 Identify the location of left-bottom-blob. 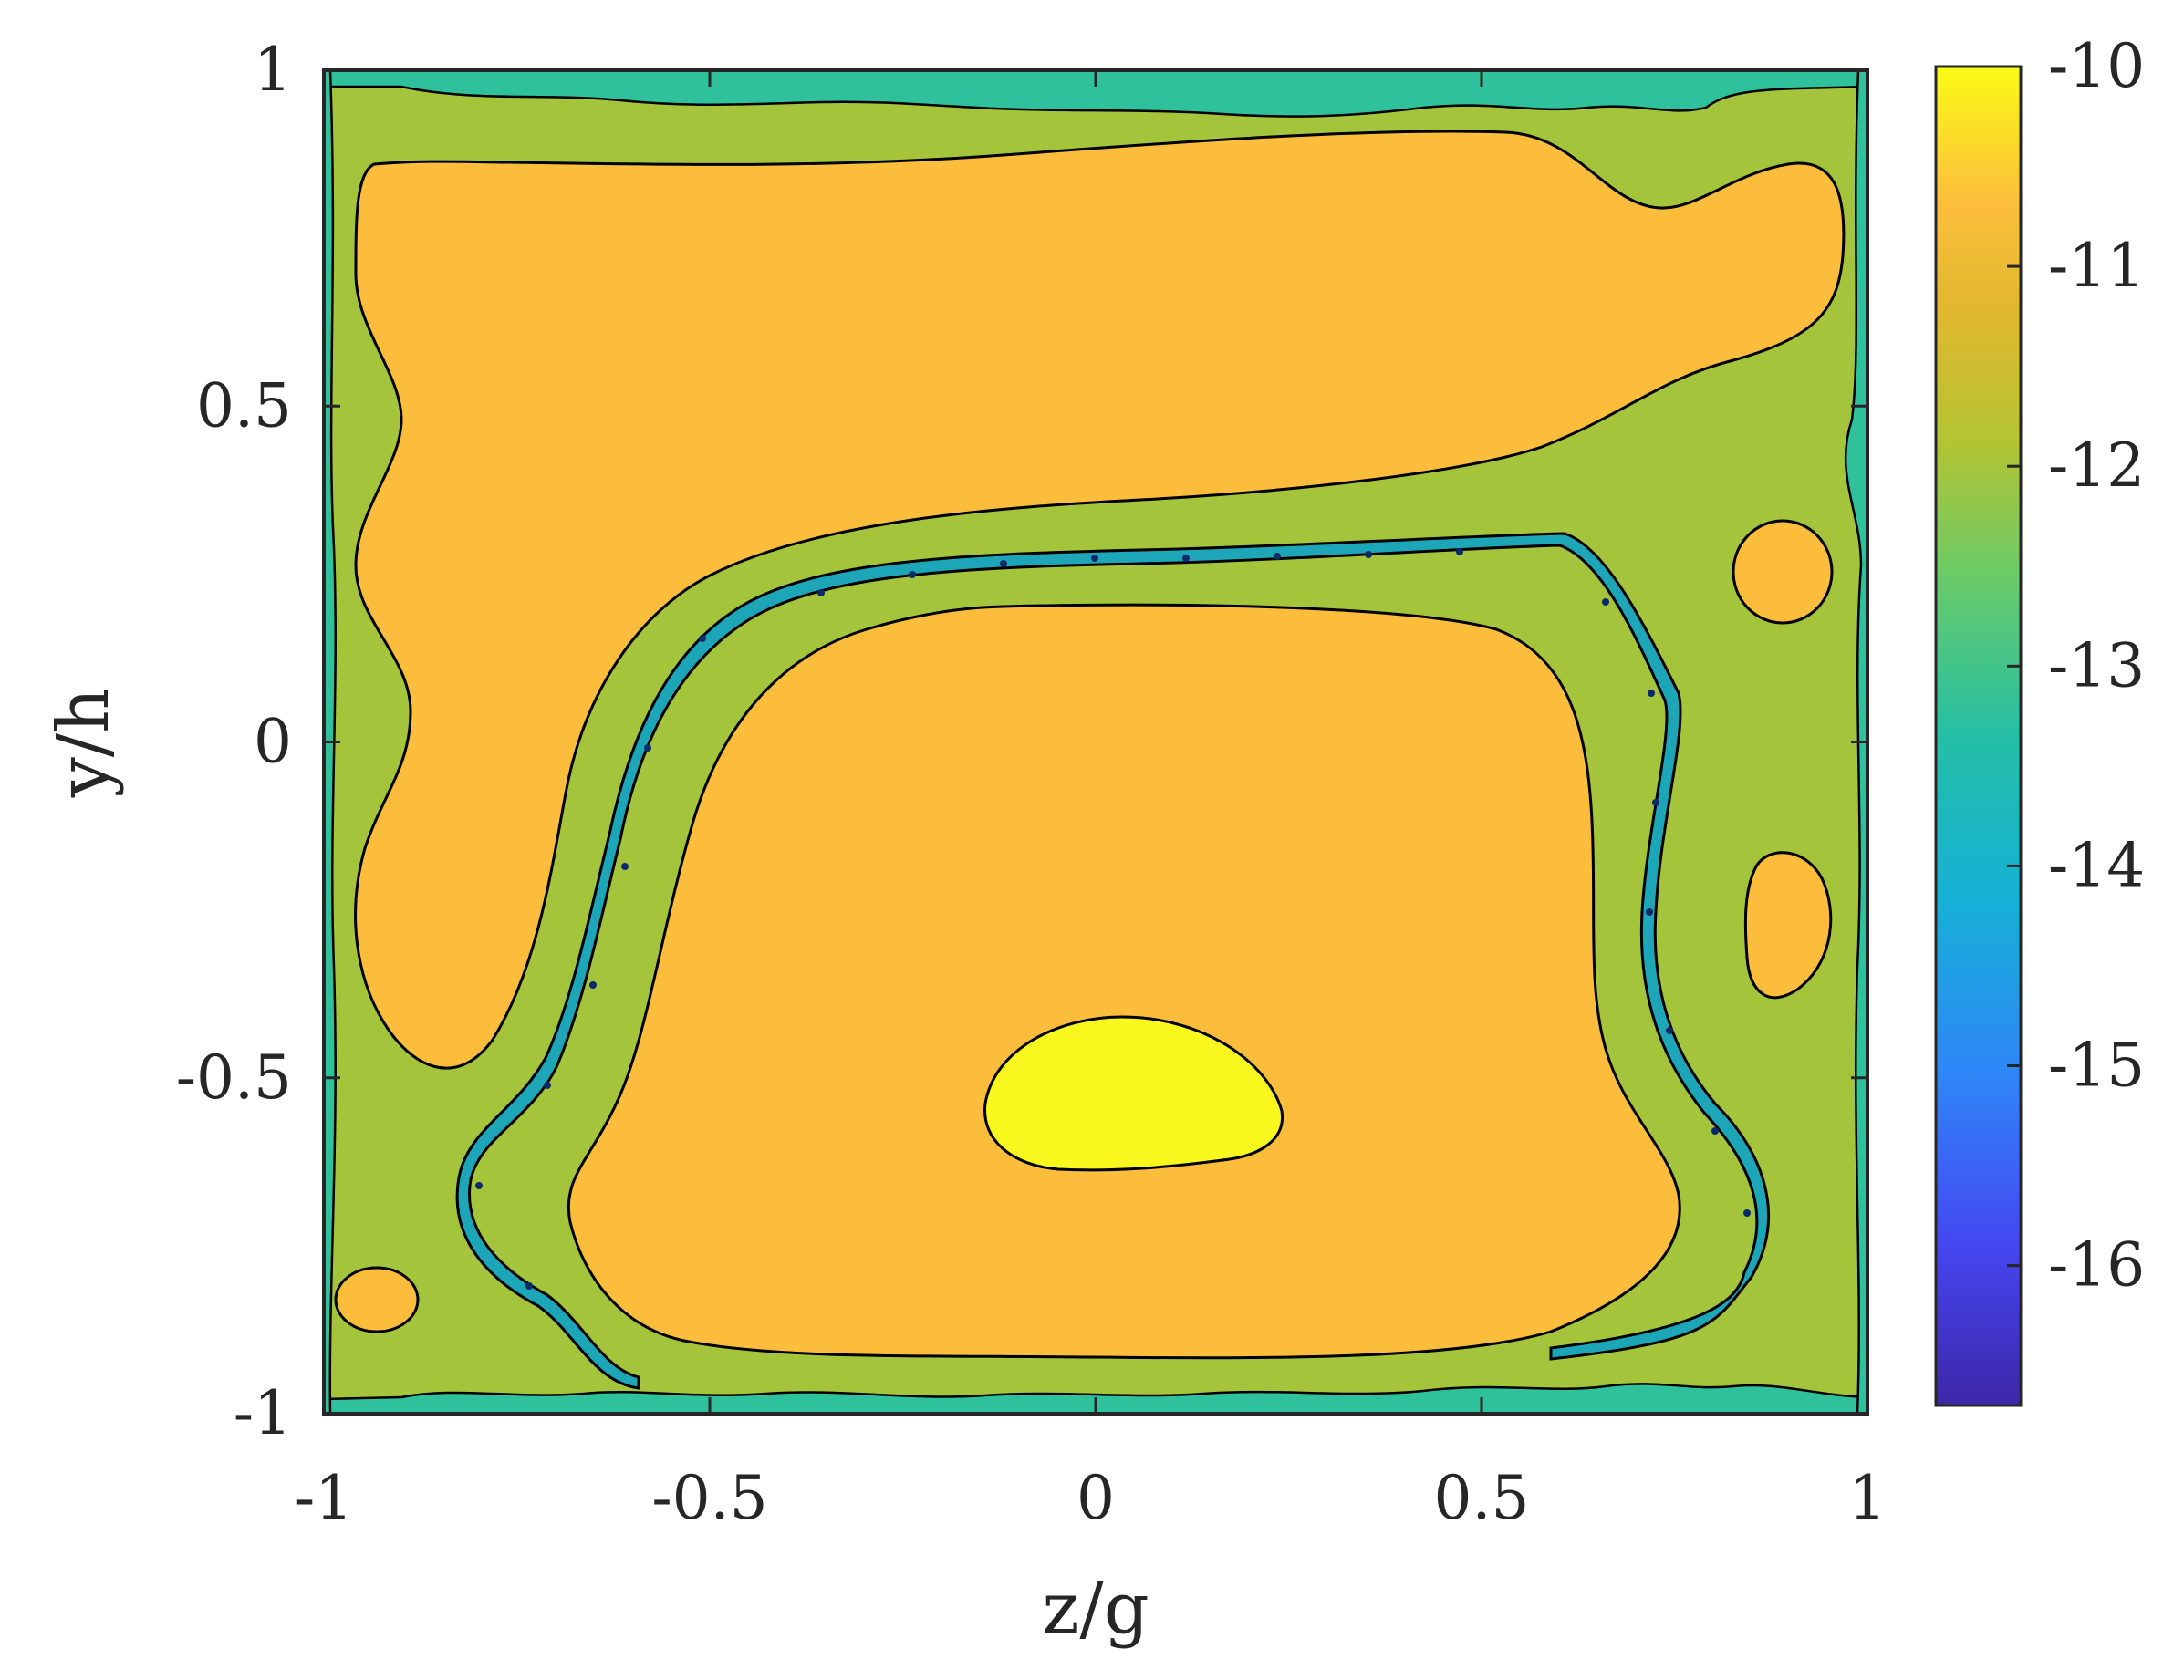
(377, 1299).